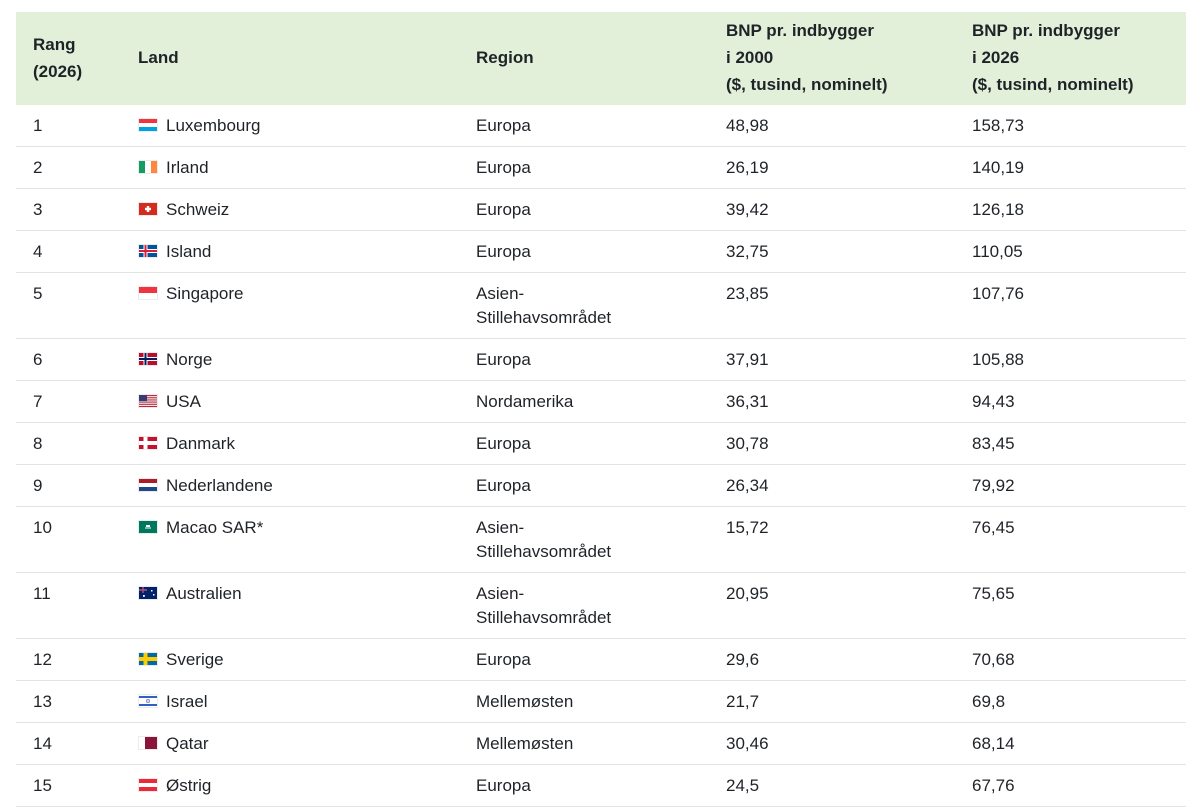 The image size is (1200, 807). I want to click on country-name: Australien, so click(204, 593).